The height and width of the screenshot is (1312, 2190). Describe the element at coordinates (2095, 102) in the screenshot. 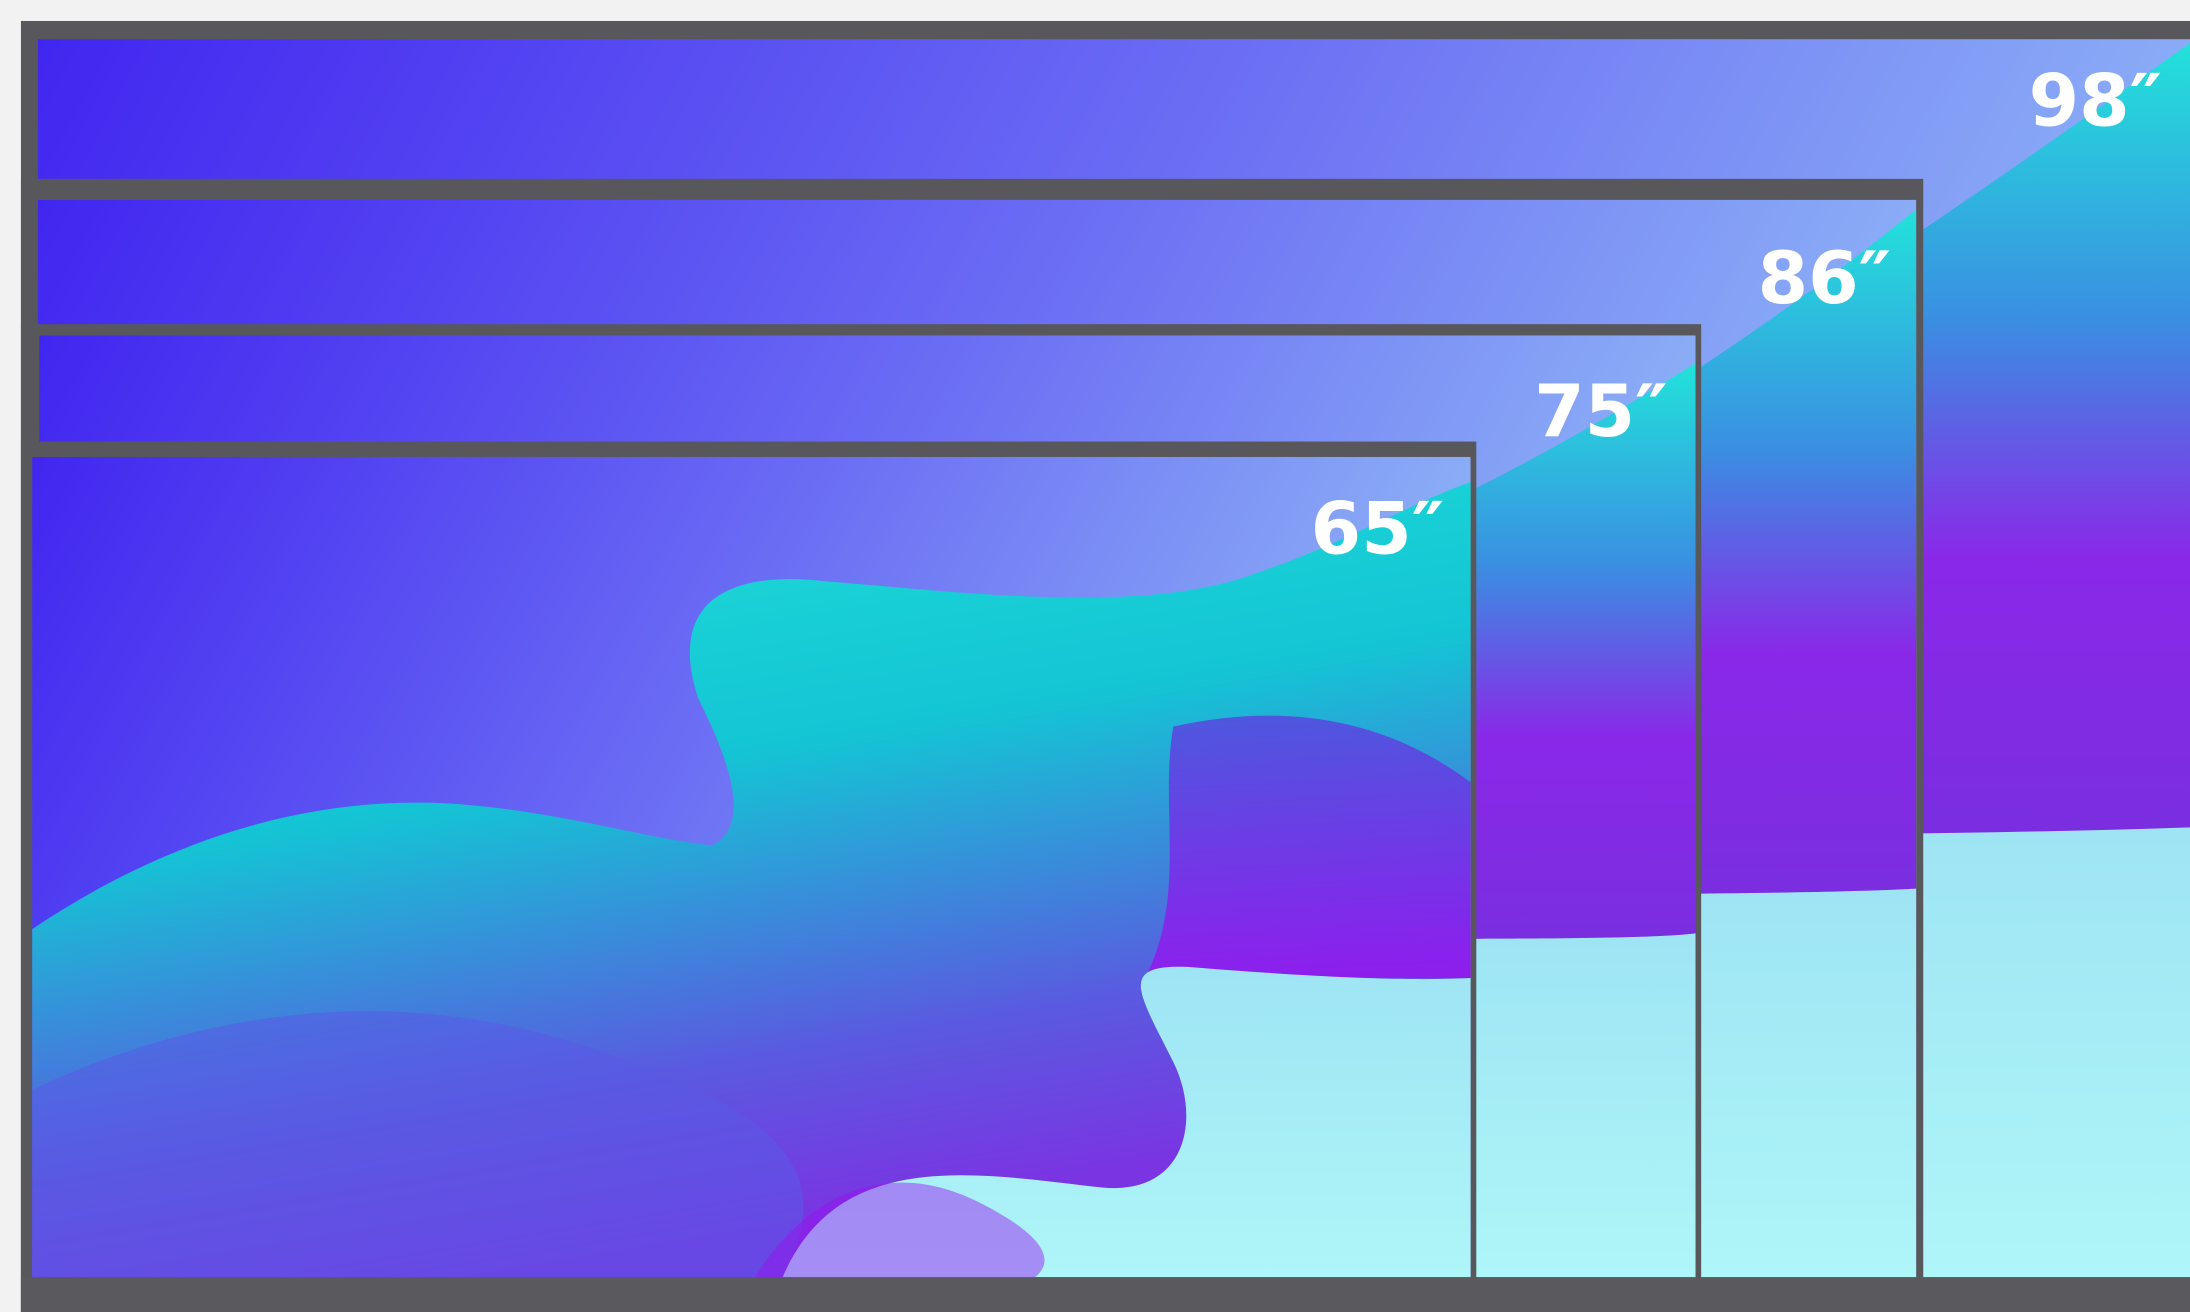

I see `size-label: 98″` at that location.